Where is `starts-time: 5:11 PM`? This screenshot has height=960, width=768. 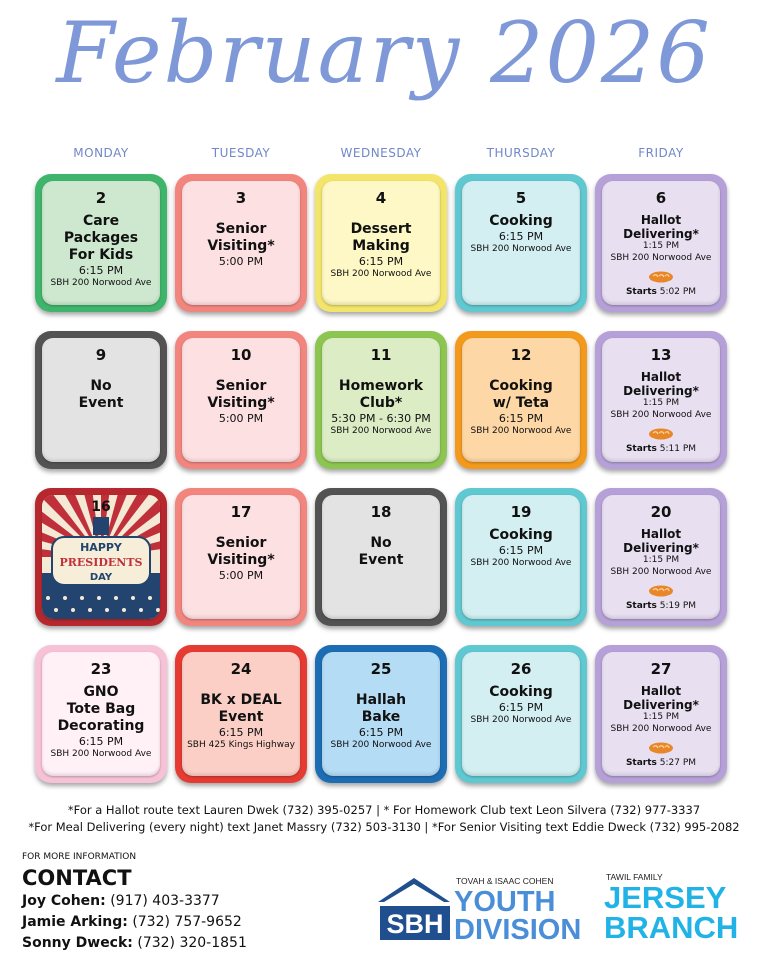
starts-time: 5:11 PM is located at coordinates (678, 449).